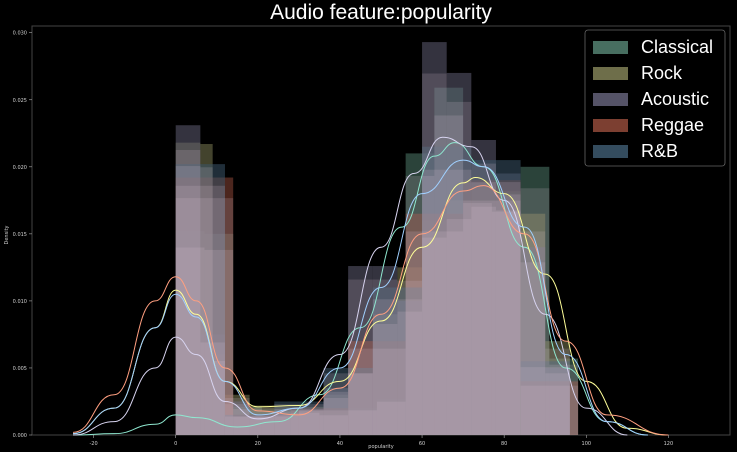  Describe the element at coordinates (20, 34) in the screenshot. I see `y-tick-label-6: 0.030` at that location.